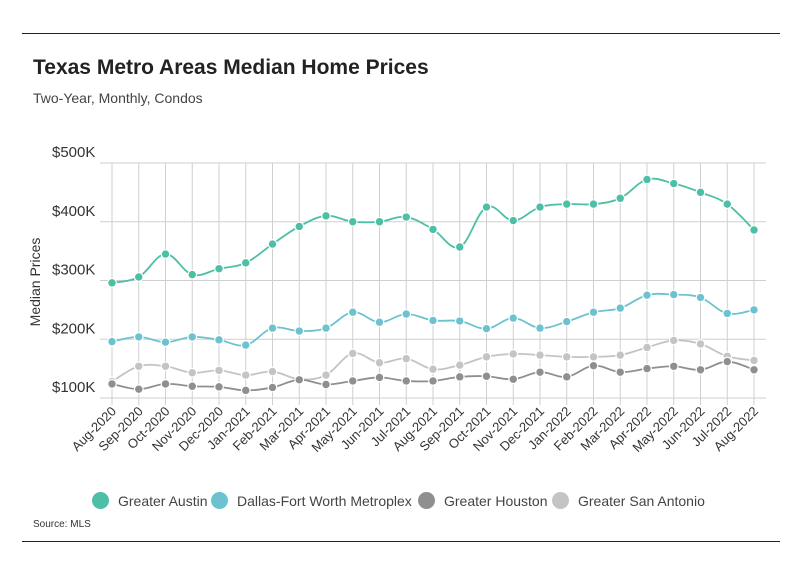 This screenshot has height=575, width=799. Describe the element at coordinates (324, 500) in the screenshot. I see `legend-label-dallas-fort-worth: Dallas-Fort Worth Metroplex` at that location.